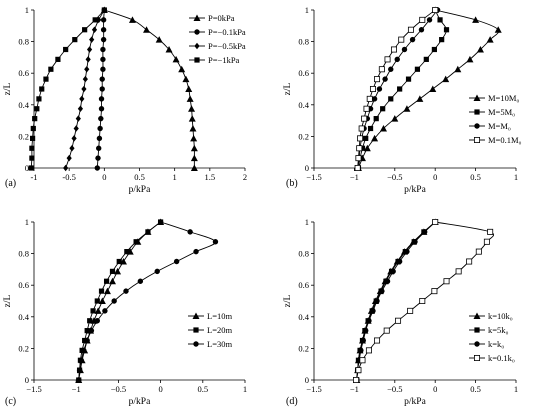 The height and width of the screenshot is (416, 550). What do you see at coordinates (313, 389) in the screenshot?
I see `x-tick-label: −1.5` at bounding box center [313, 389].